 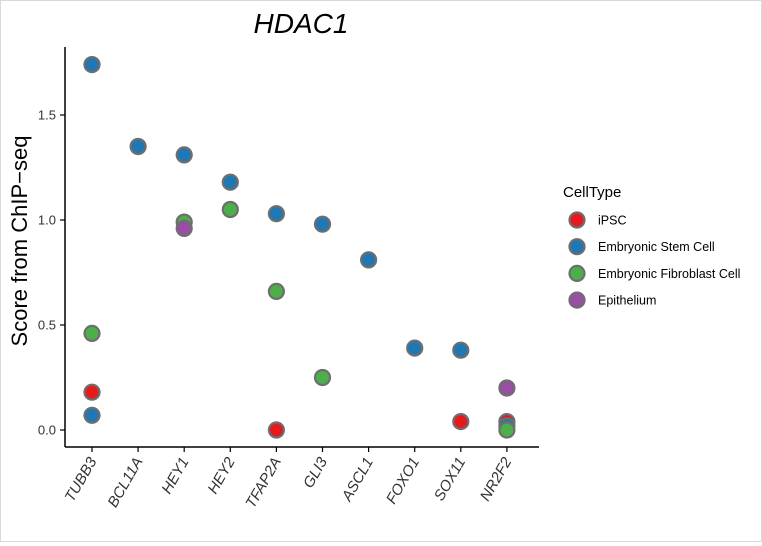 What do you see at coordinates (496, 479) in the screenshot?
I see `x-tick-label: NR2F2` at bounding box center [496, 479].